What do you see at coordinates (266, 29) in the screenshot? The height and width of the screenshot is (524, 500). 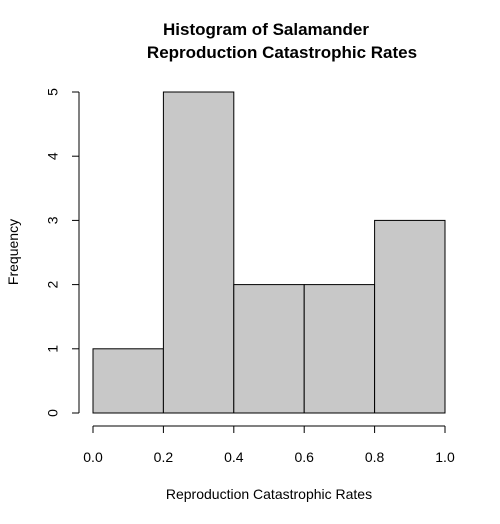 I see `chart-title-line-1: Histogram of Salamander` at bounding box center [266, 29].